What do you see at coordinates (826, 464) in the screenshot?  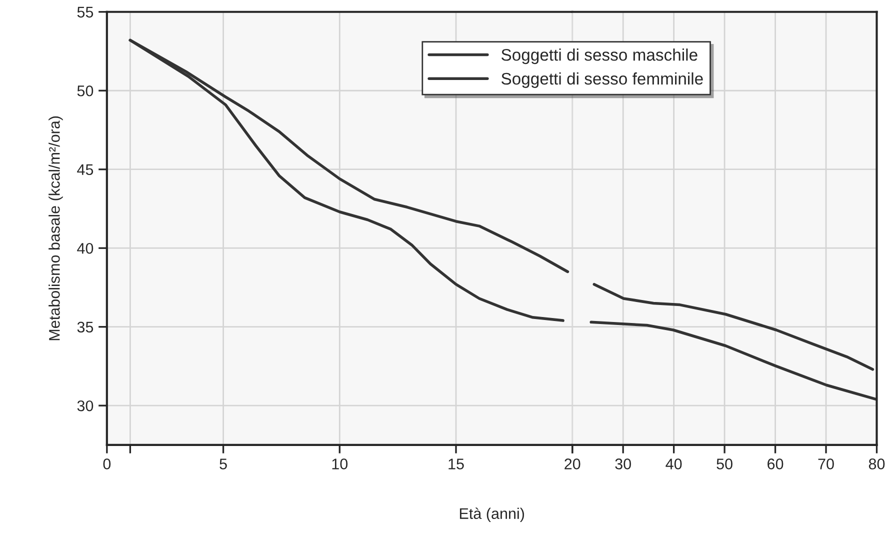 I see `x-tick-label: 70` at bounding box center [826, 464].